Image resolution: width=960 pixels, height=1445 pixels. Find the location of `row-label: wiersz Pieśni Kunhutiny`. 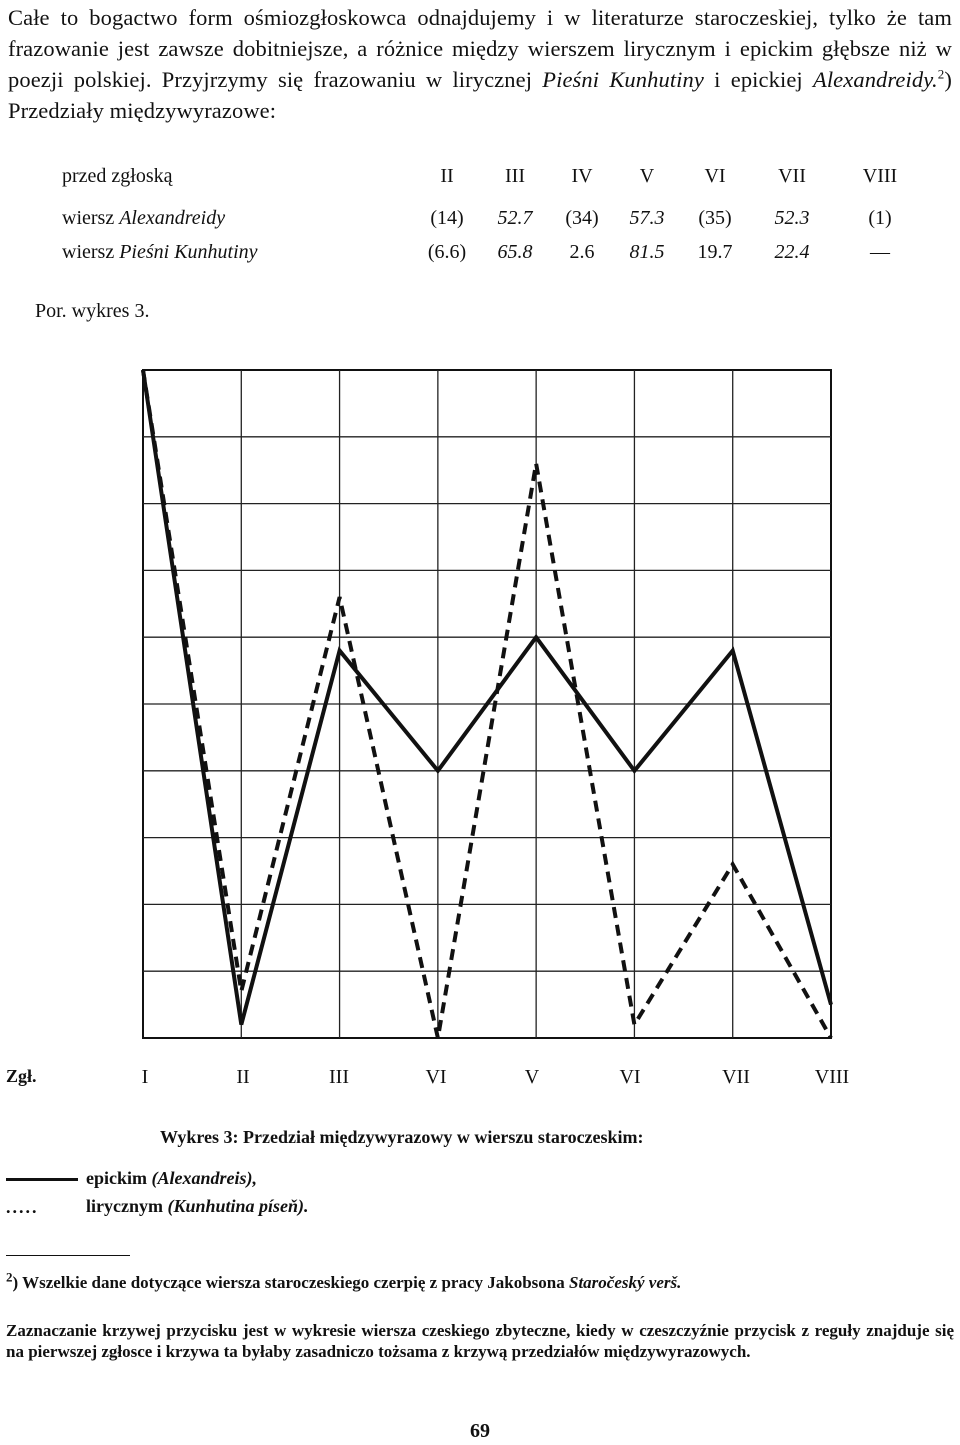

row-label: wiersz Pieśni Kunhutiny is located at coordinates (160, 252).